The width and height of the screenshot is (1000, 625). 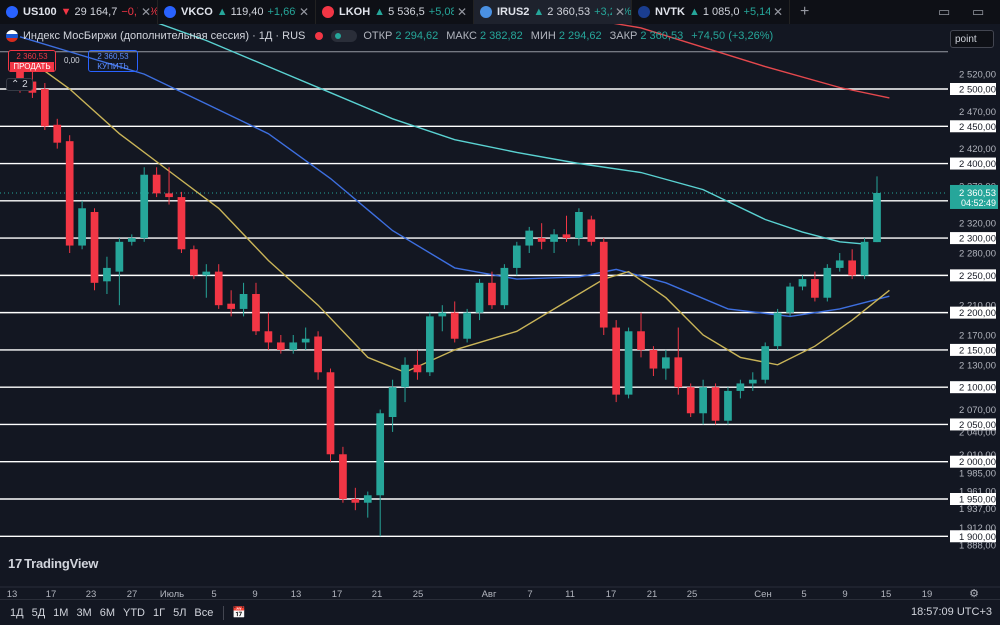 I want to click on indicators-toggle: ⌃ 2, so click(x=19, y=84).